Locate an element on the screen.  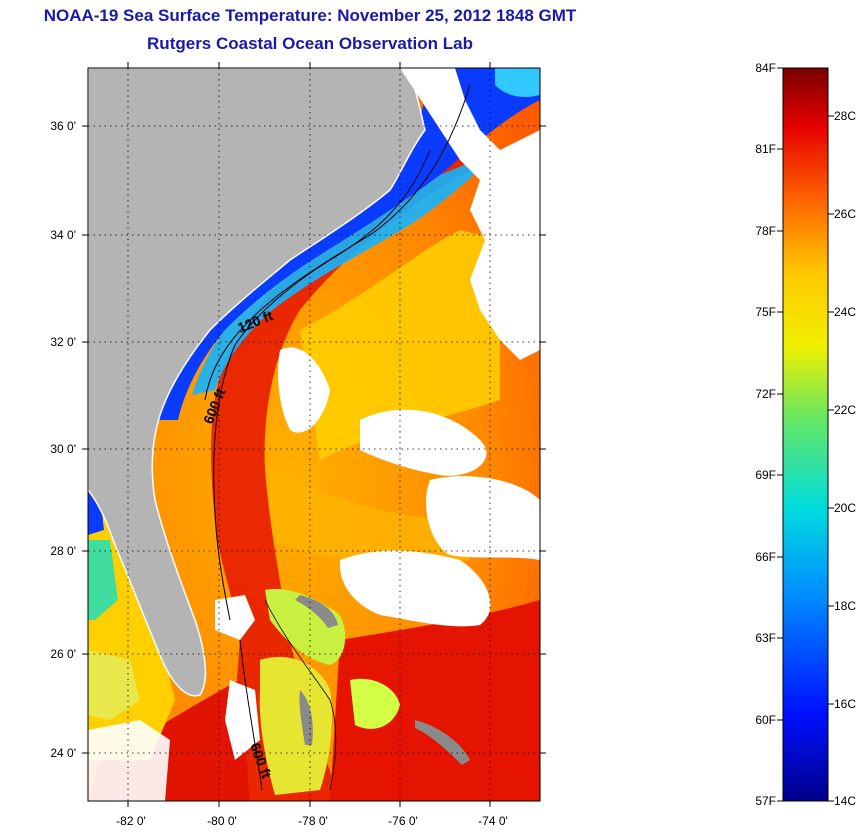
gulf-coastal-water is located at coordinates (103, 580).